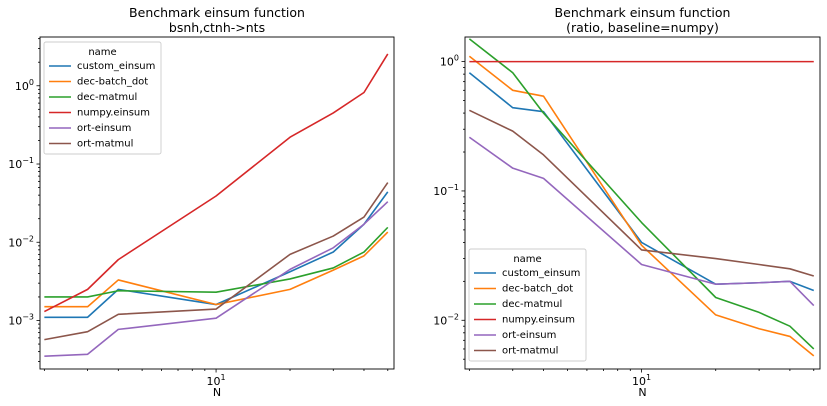 This screenshot has height=406, width=827. I want to click on series-line-dec-batch_dot, so click(216, 269).